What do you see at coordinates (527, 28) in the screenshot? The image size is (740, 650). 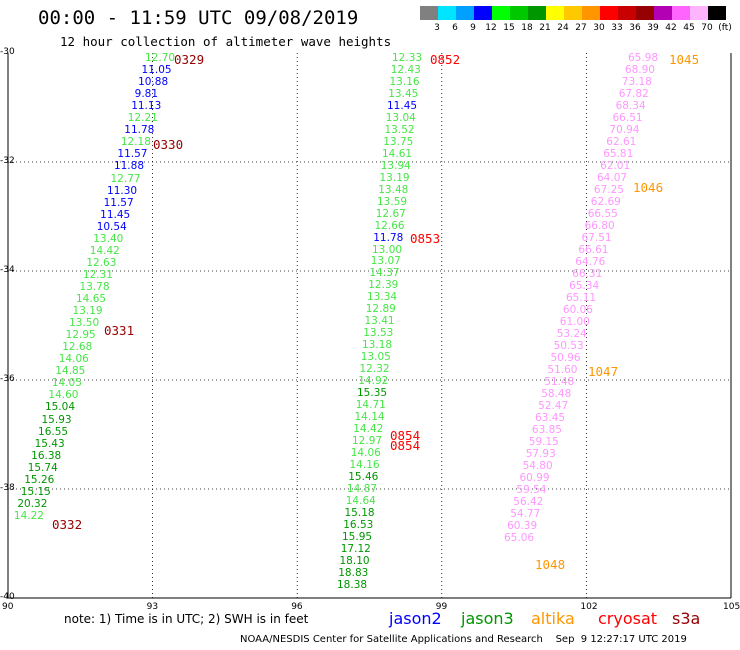 I see `colorbar-label: 18` at bounding box center [527, 28].